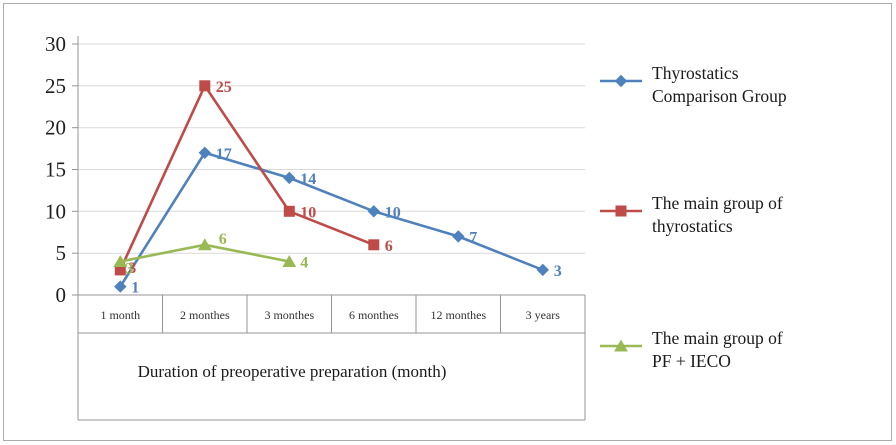 This screenshot has width=896, height=445. Describe the element at coordinates (289, 315) in the screenshot. I see `x-tick-label: 3 monthes` at that location.